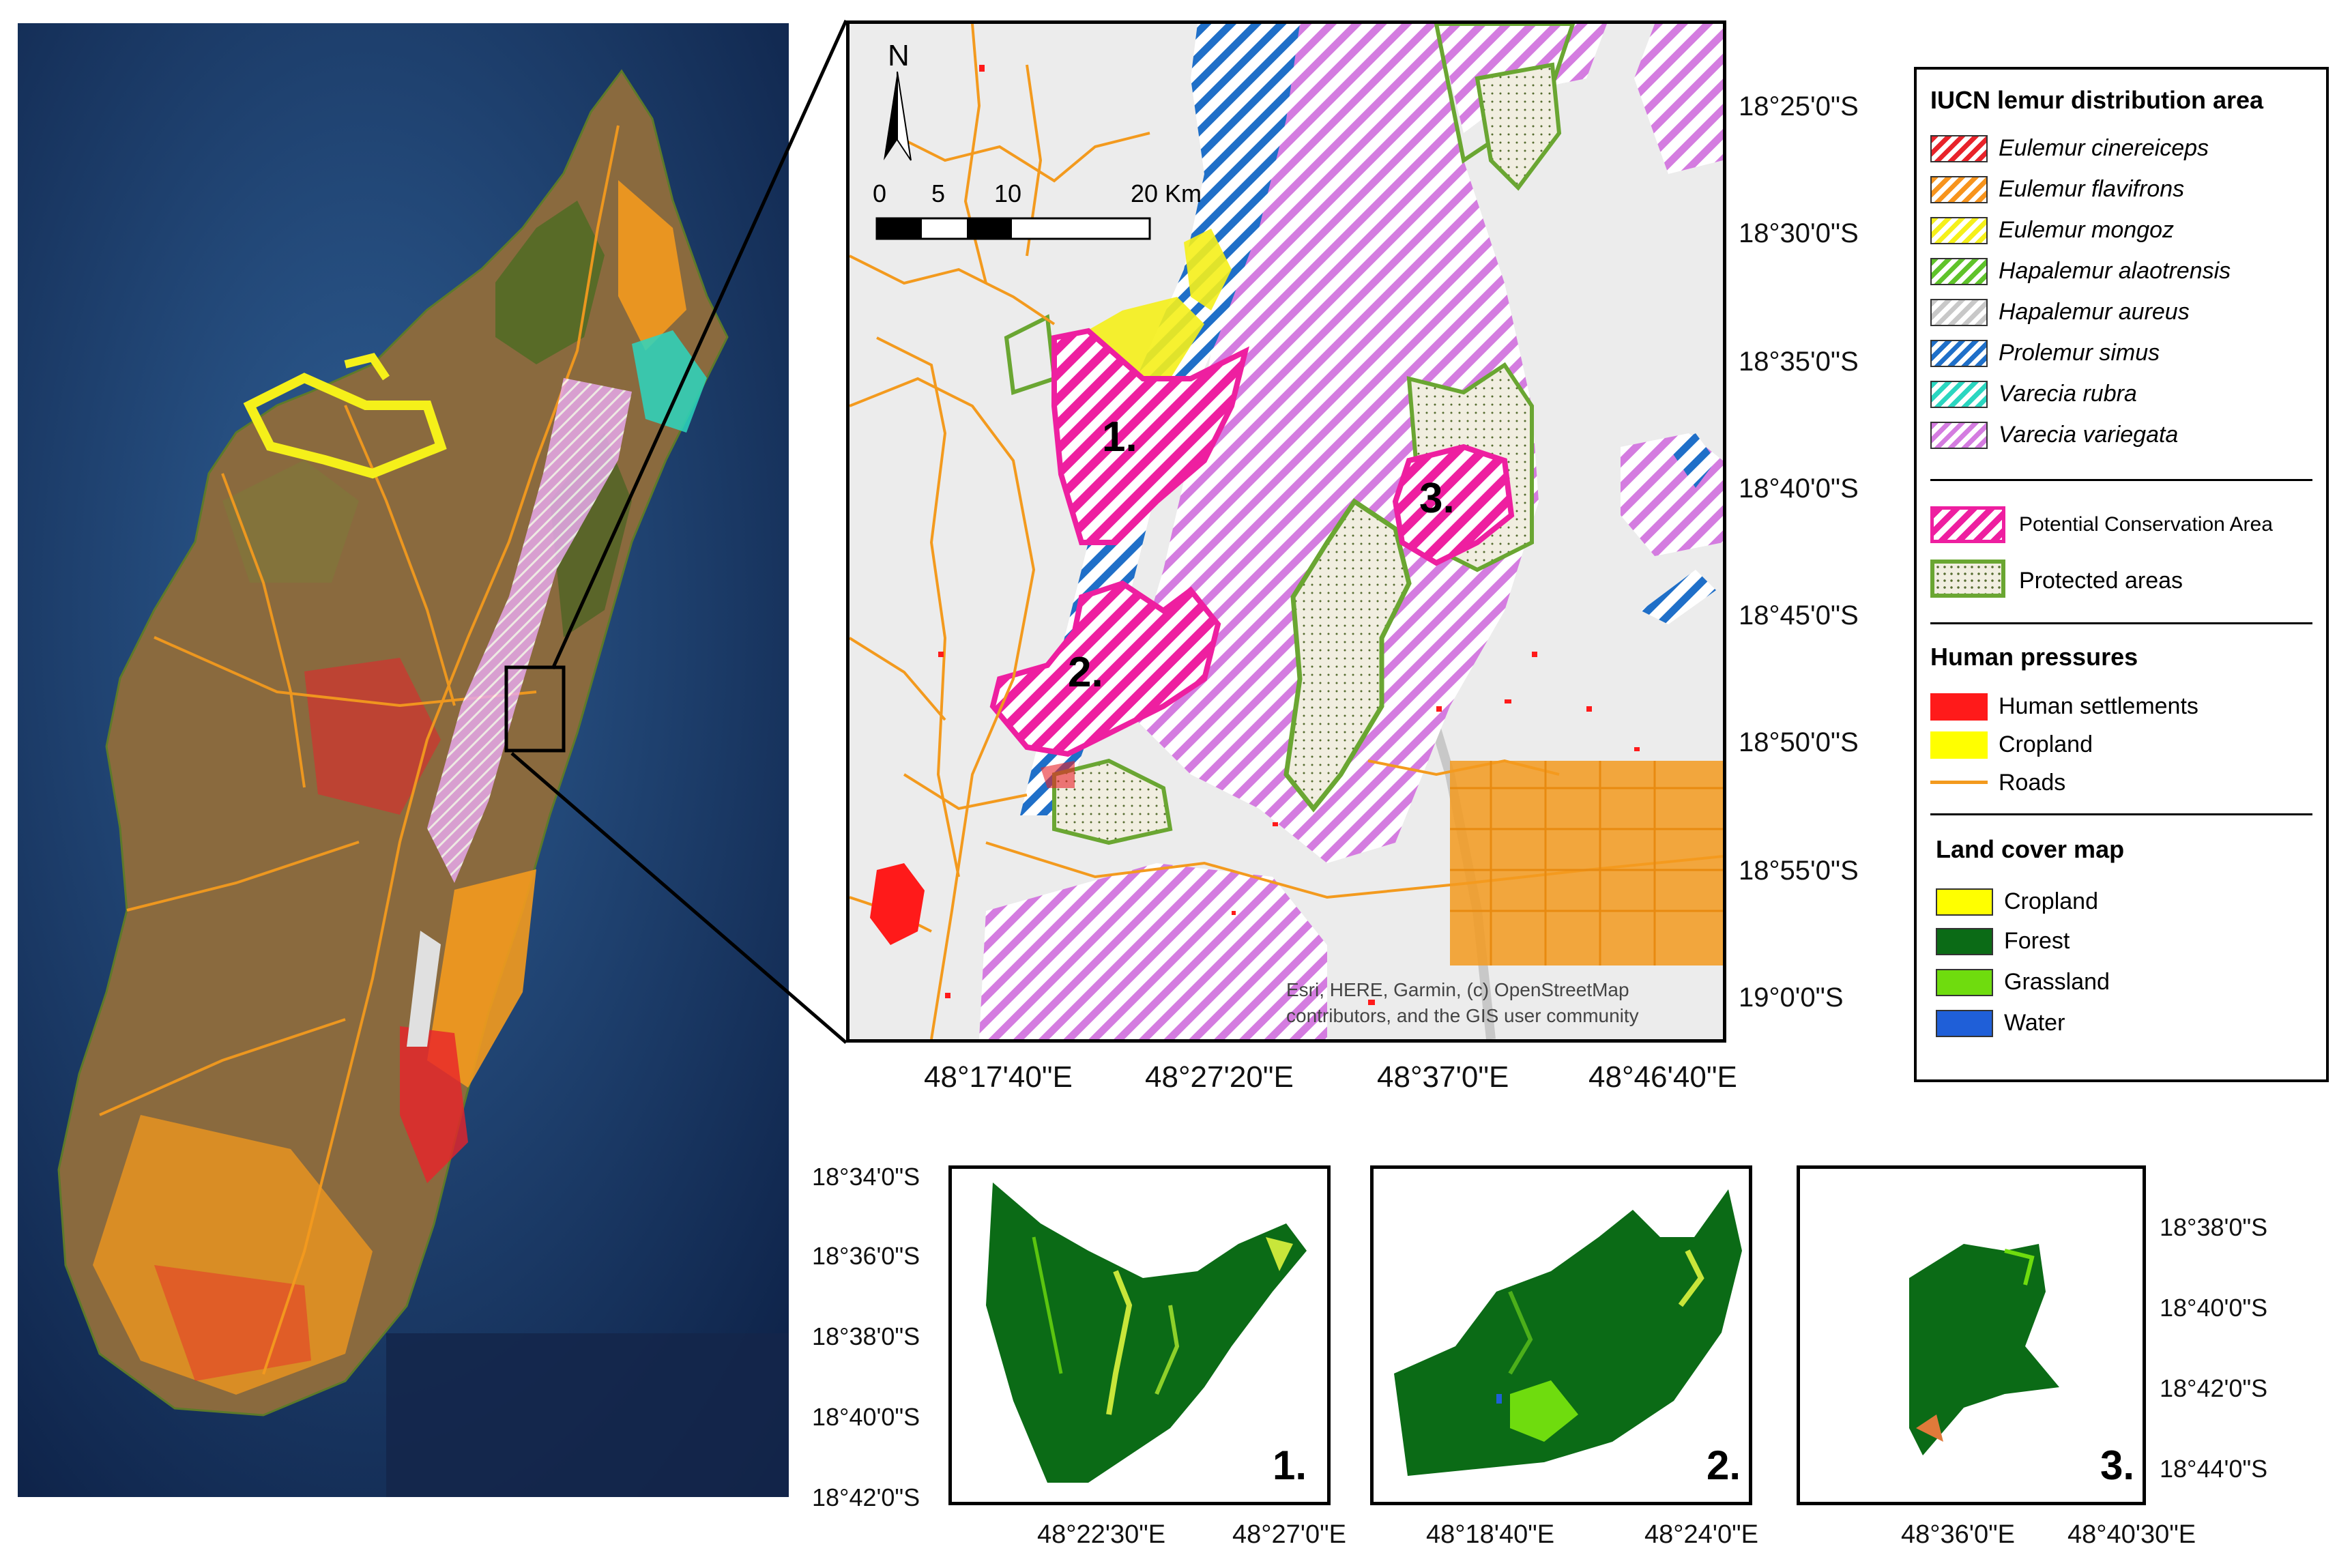 The image size is (2337, 1568). I want to click on landcover-label: Water, so click(2035, 1023).